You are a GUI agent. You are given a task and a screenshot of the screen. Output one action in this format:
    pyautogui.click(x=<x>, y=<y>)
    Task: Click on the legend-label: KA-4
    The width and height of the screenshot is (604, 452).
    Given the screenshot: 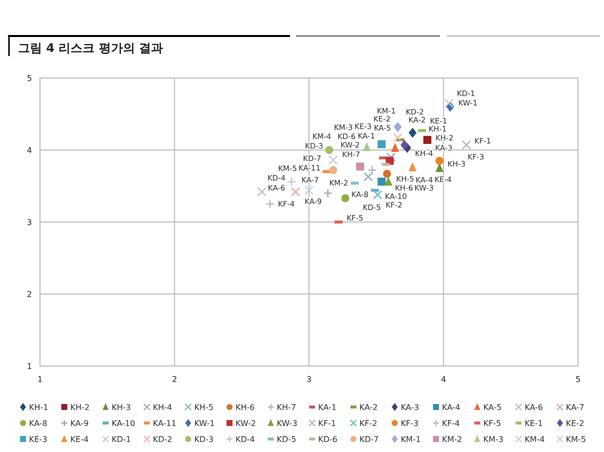 What is the action you would take?
    pyautogui.click(x=451, y=407)
    